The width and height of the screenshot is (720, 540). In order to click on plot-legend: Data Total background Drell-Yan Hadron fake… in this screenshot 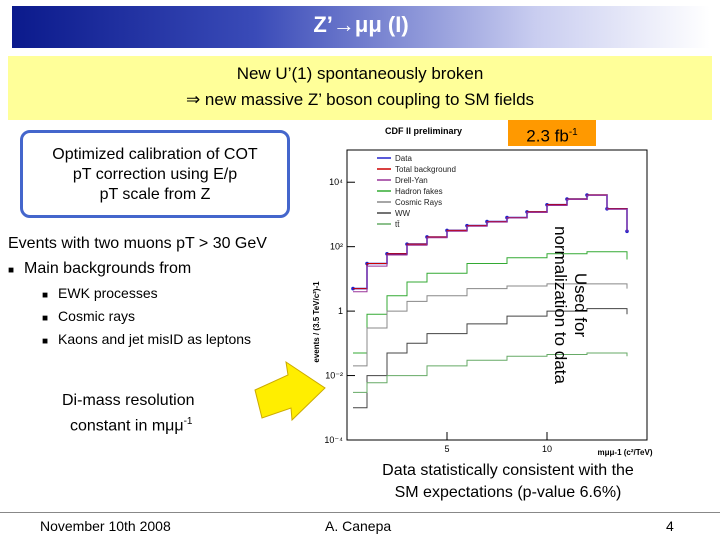, I will do `click(416, 191)`.